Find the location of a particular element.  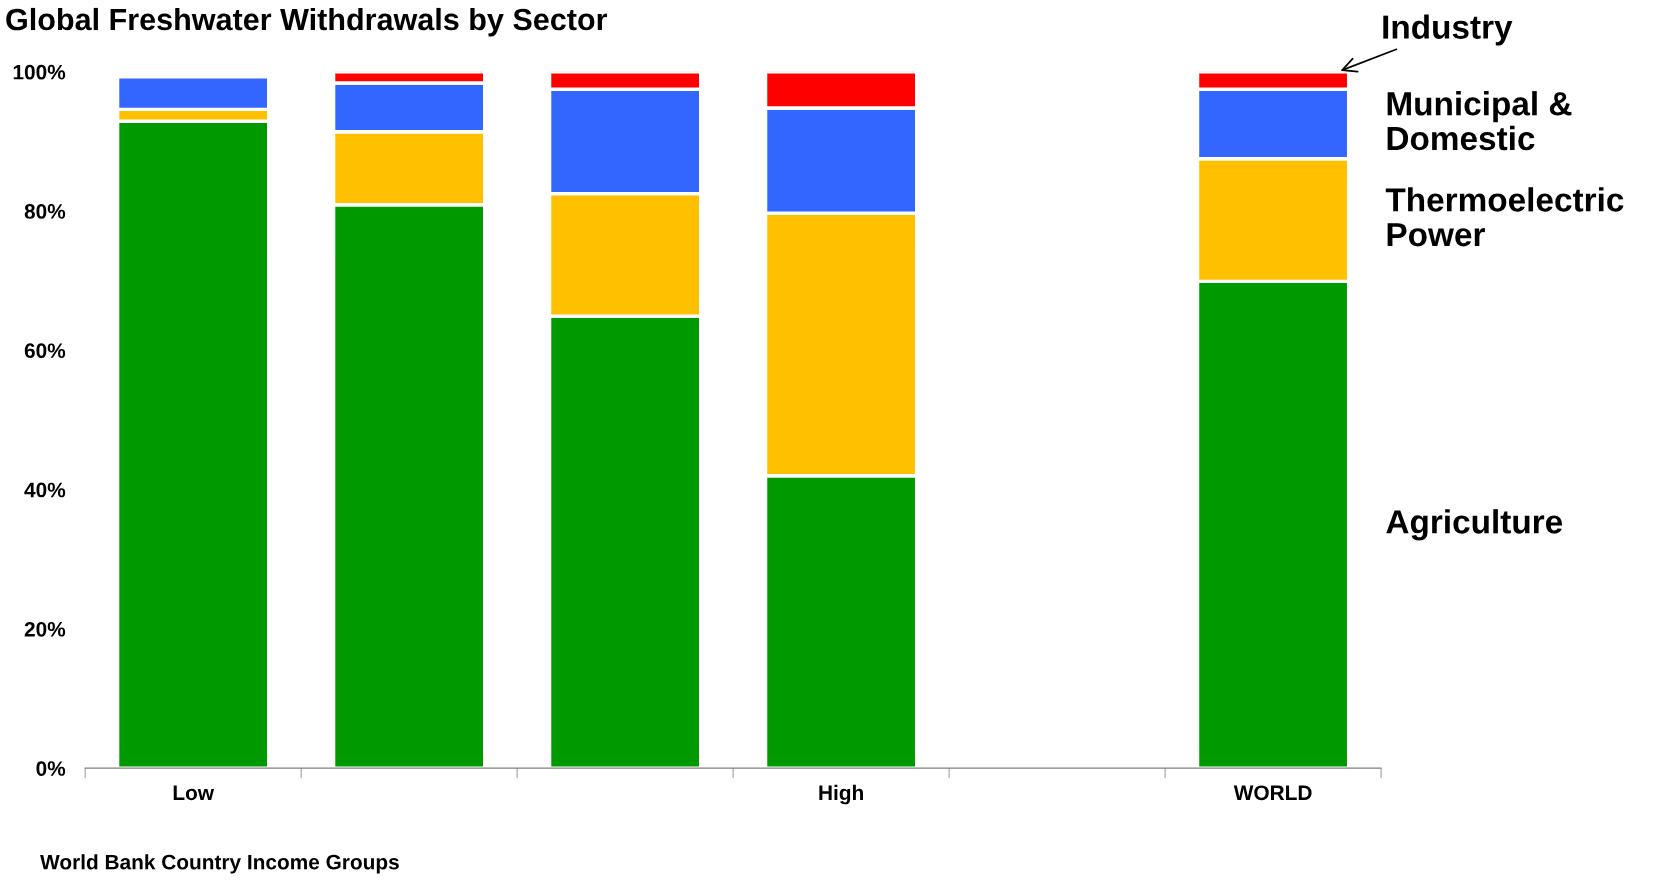

y-tick-label: 60% is located at coordinates (45, 351).